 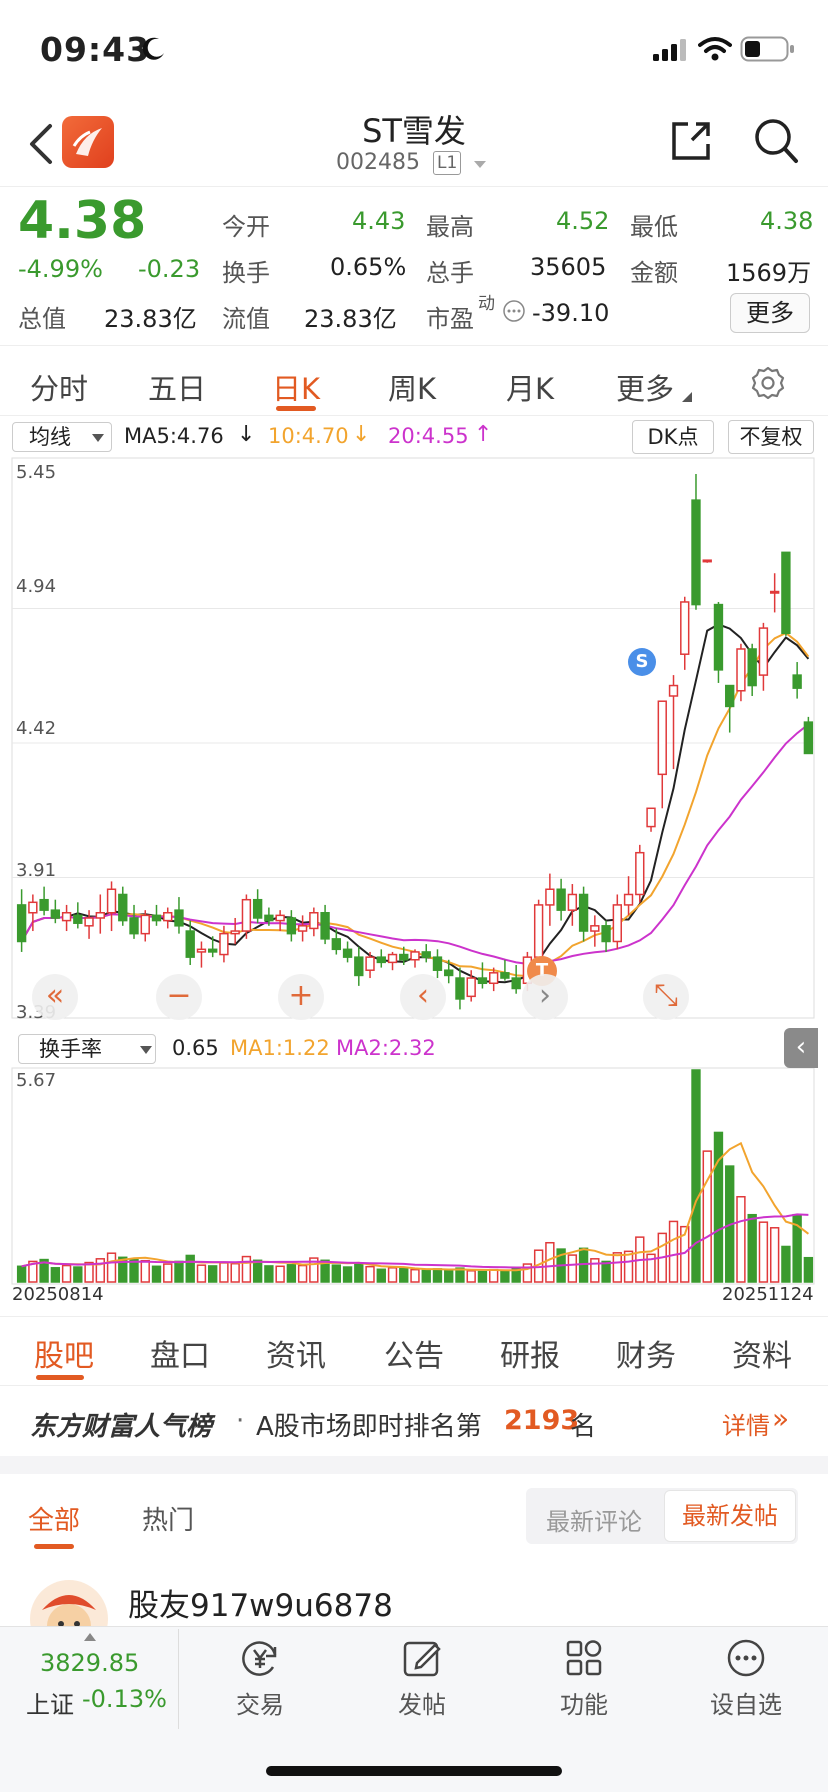 I want to click on scroll-left-button: ‹, so click(x=423, y=997).